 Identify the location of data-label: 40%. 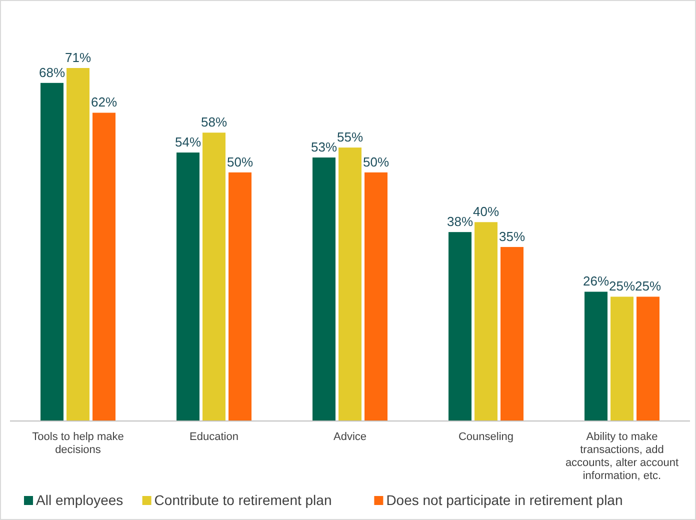
(486, 212).